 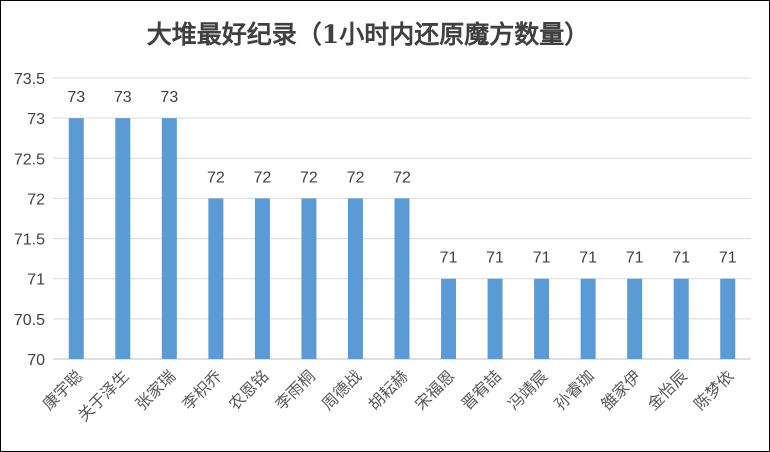 What do you see at coordinates (201, 389) in the screenshot?
I see `x-tick-label: 李枳乔` at bounding box center [201, 389].